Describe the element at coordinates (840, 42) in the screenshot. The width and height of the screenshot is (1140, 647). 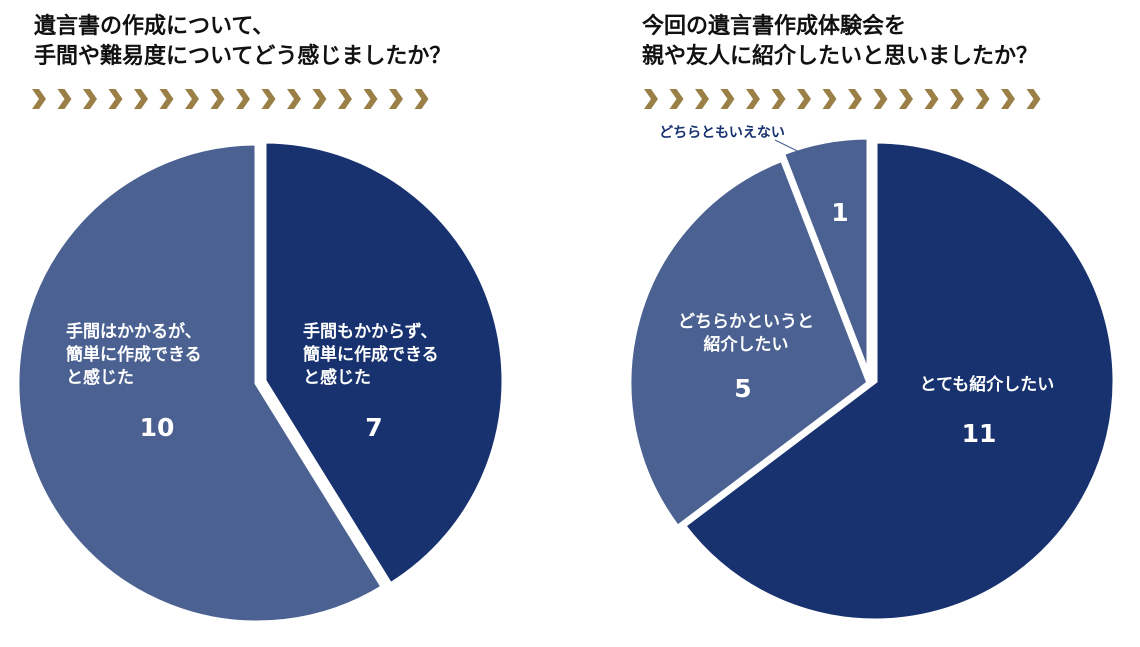
I see `chart-title-right: 今回の遺言書作成体験会を 親や友人に紹介したいと思いましたか？` at that location.